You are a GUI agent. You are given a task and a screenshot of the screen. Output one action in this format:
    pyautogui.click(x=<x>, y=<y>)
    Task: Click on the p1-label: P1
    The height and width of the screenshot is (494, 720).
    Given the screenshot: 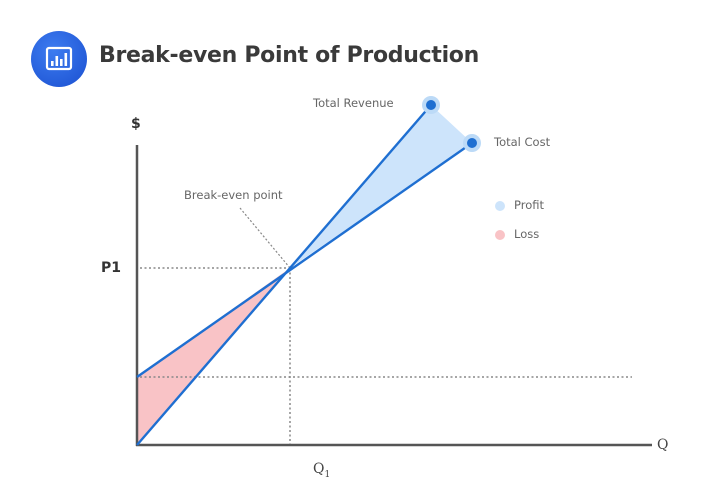 What is the action you would take?
    pyautogui.click(x=111, y=268)
    